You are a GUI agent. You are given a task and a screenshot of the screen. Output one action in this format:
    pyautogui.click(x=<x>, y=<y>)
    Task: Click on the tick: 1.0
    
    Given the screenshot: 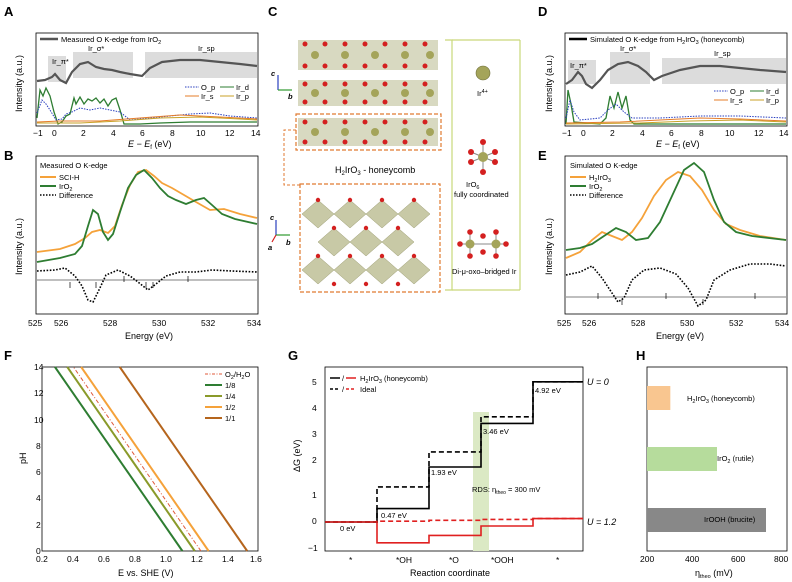 What is the action you would take?
    pyautogui.click(x=166, y=559)
    